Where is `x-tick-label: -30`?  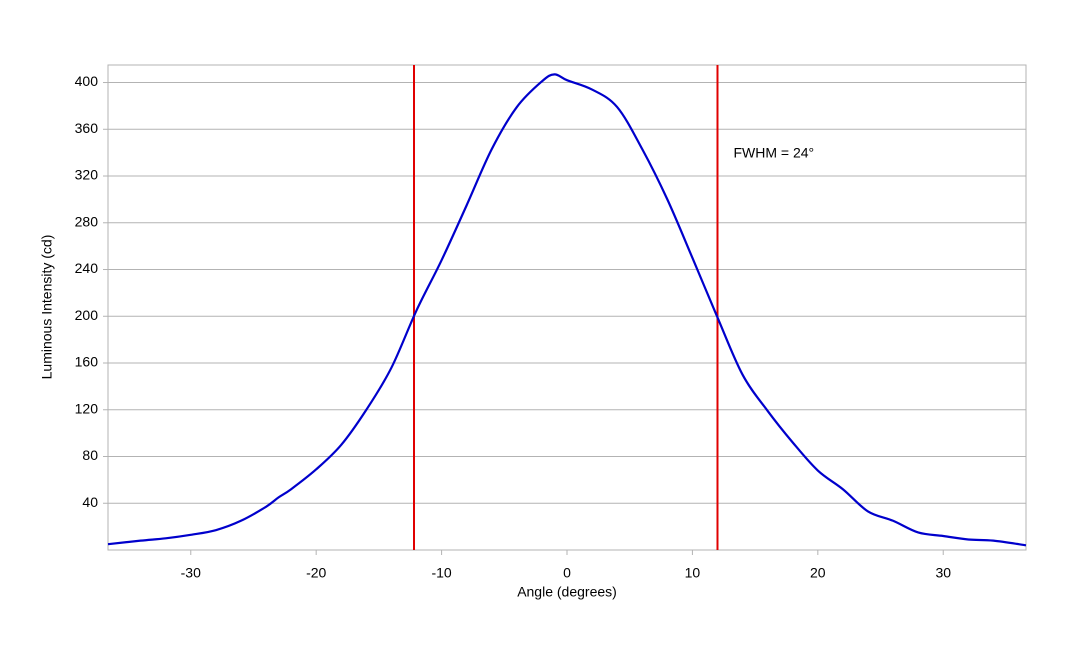 x-tick-label: -30 is located at coordinates (191, 573).